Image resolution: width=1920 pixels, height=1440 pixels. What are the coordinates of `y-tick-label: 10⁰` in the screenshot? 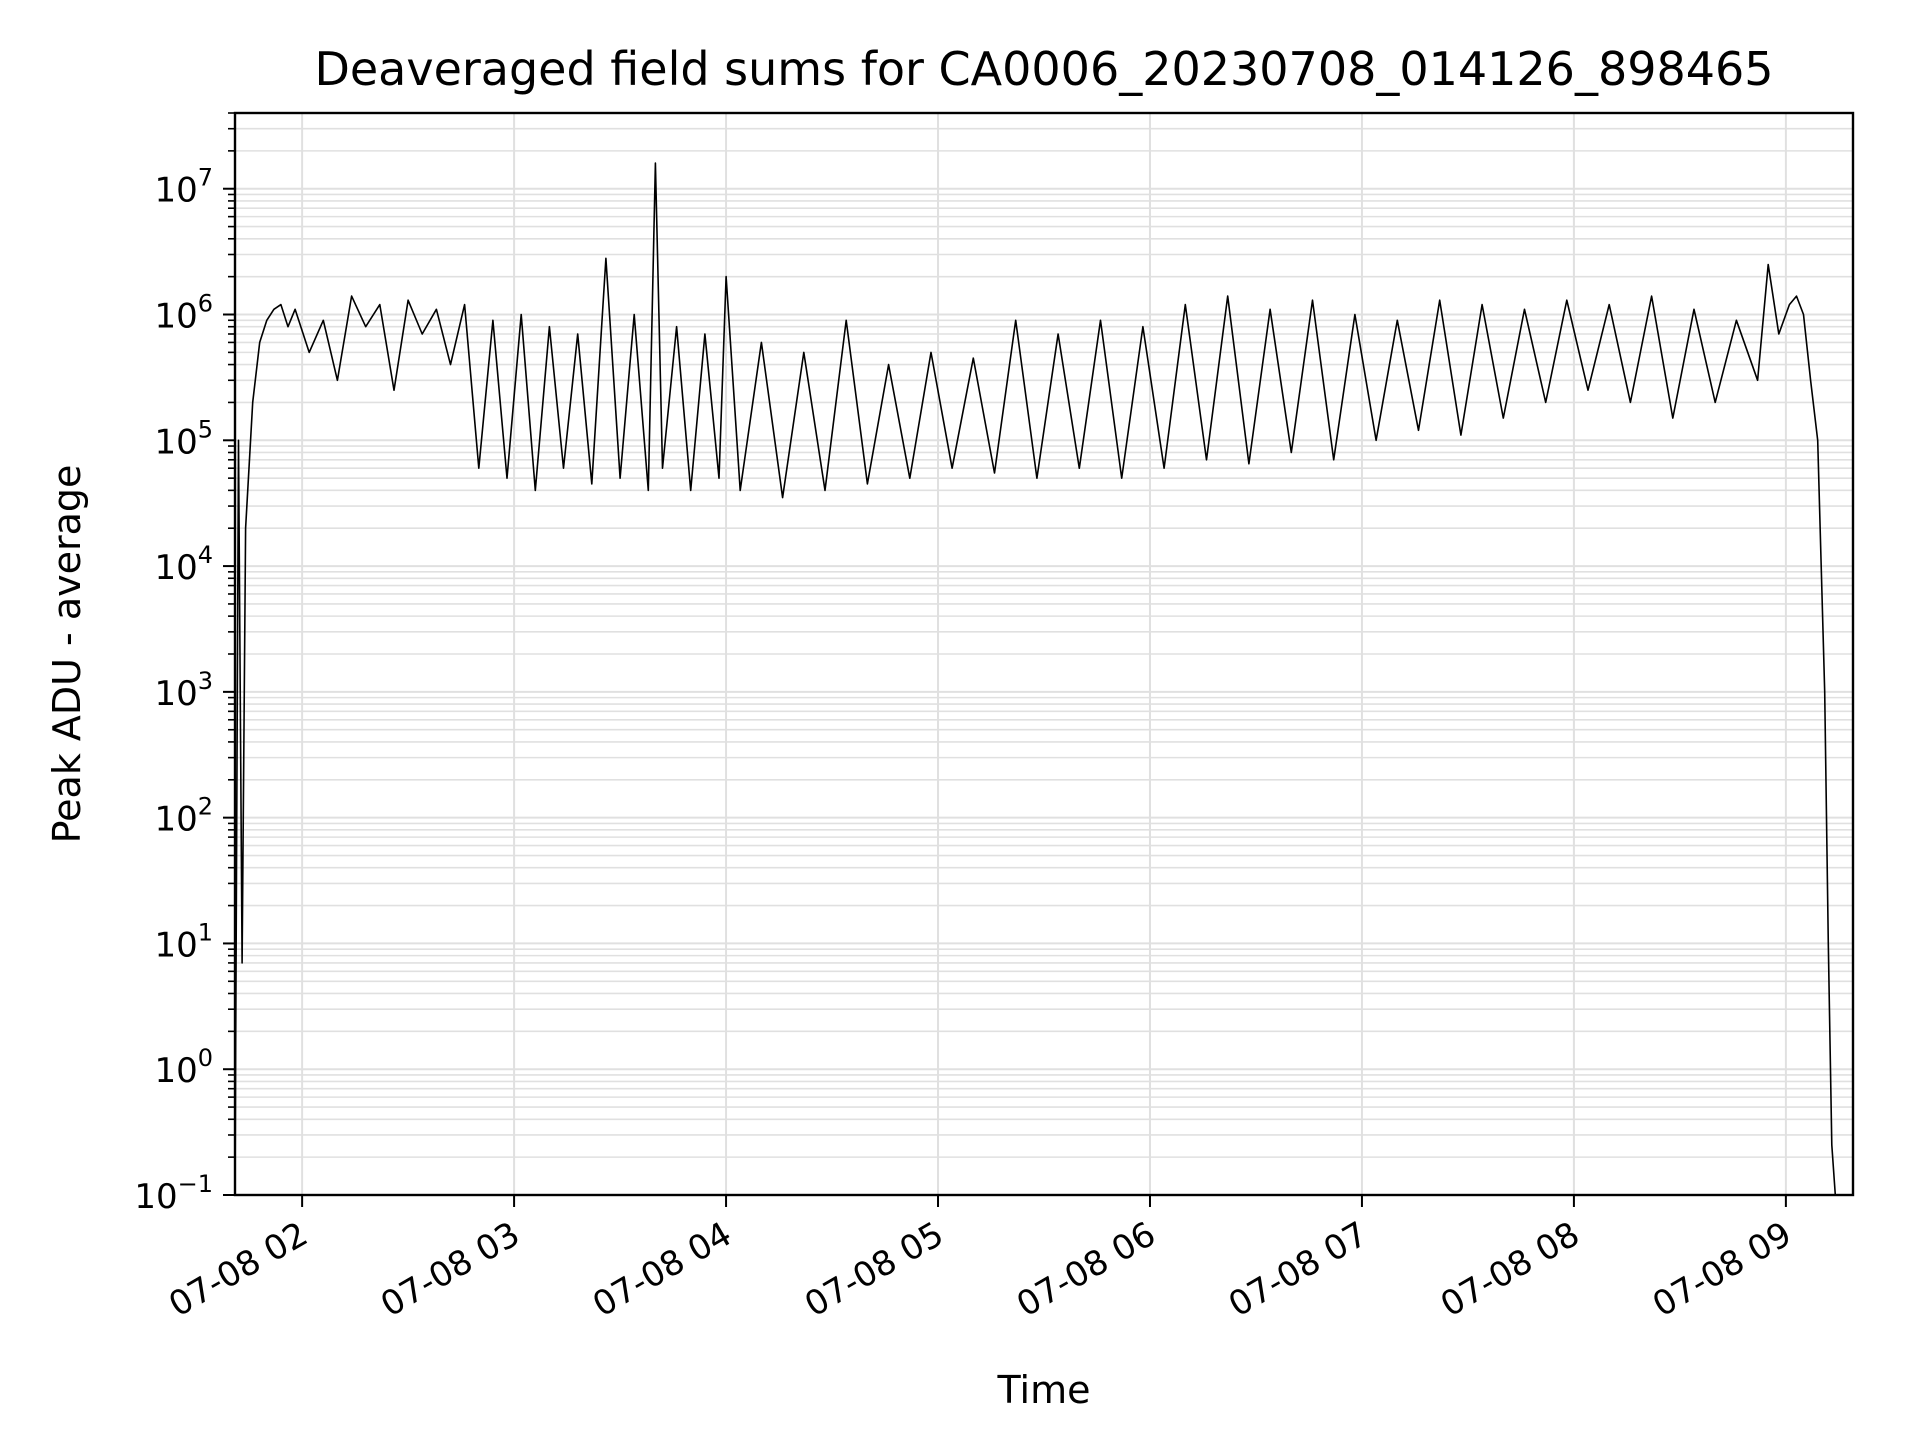 It's located at (183, 1067).